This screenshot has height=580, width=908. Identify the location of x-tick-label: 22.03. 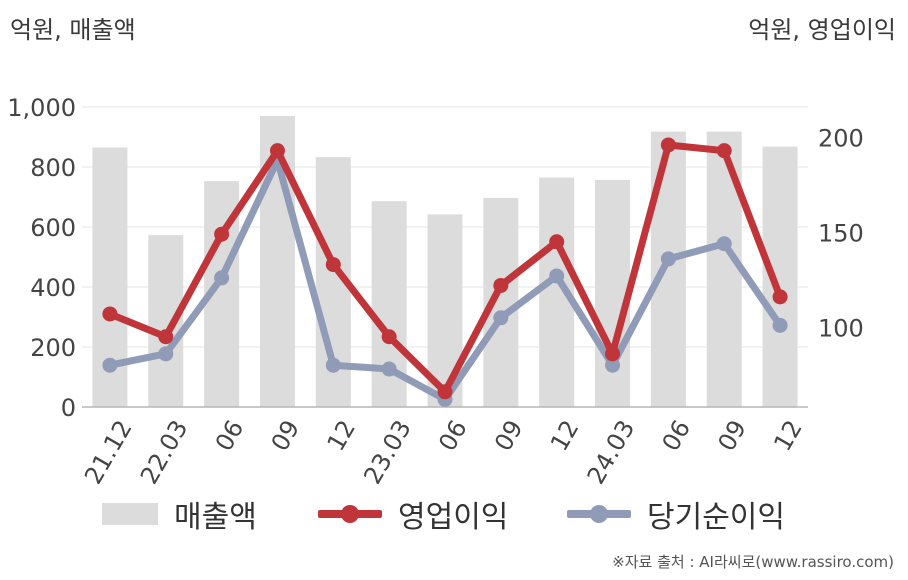
(164, 452).